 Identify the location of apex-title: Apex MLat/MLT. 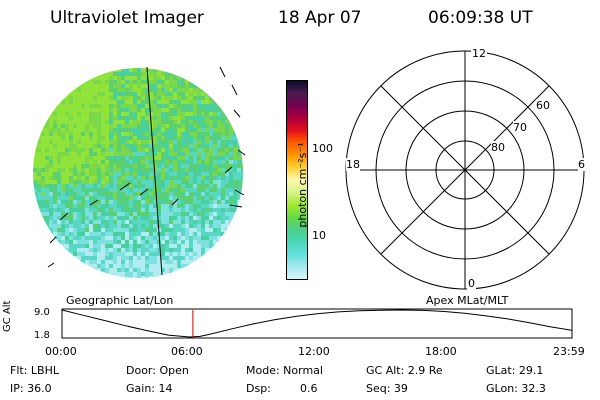
(467, 300).